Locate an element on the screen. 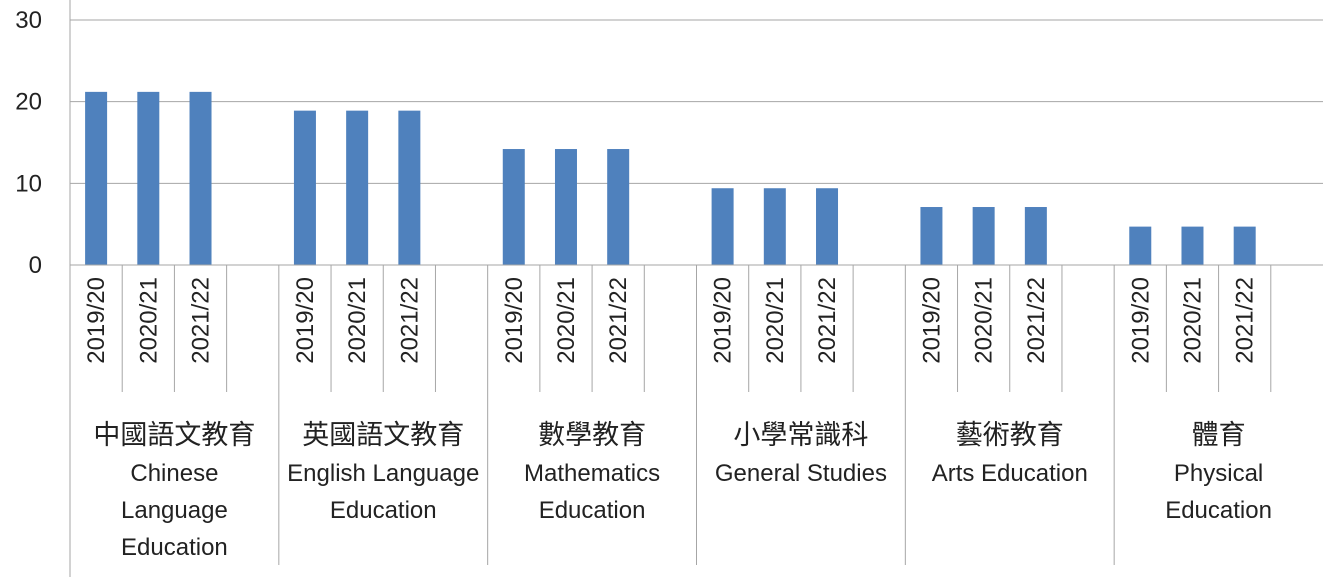 The width and height of the screenshot is (1328, 577). category-label-chinese: 小學常識科 is located at coordinates (800, 435).